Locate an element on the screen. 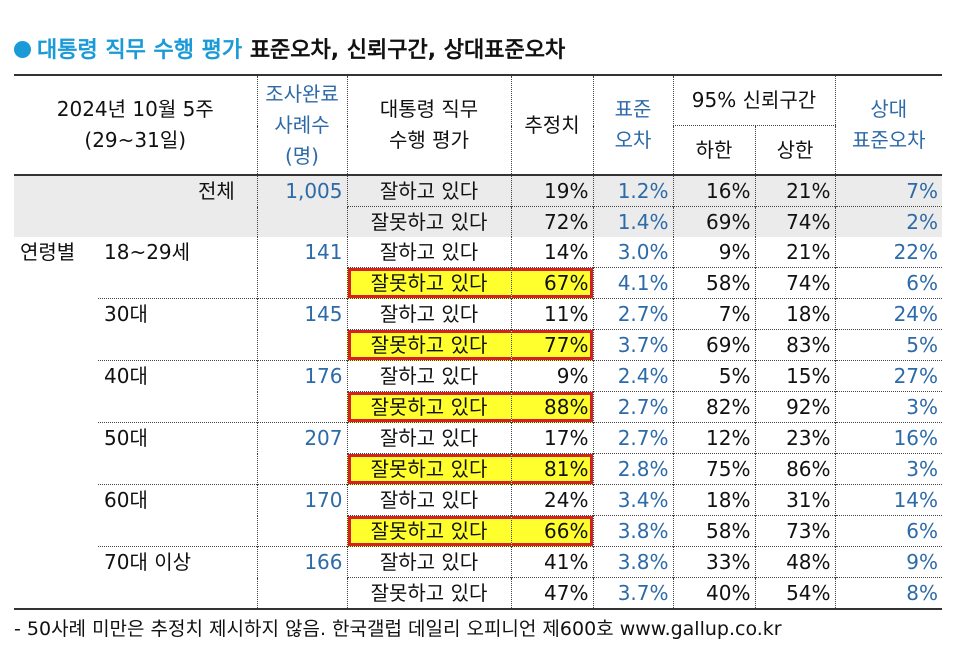 The height and width of the screenshot is (658, 959). group-label: 30대 is located at coordinates (126, 314).